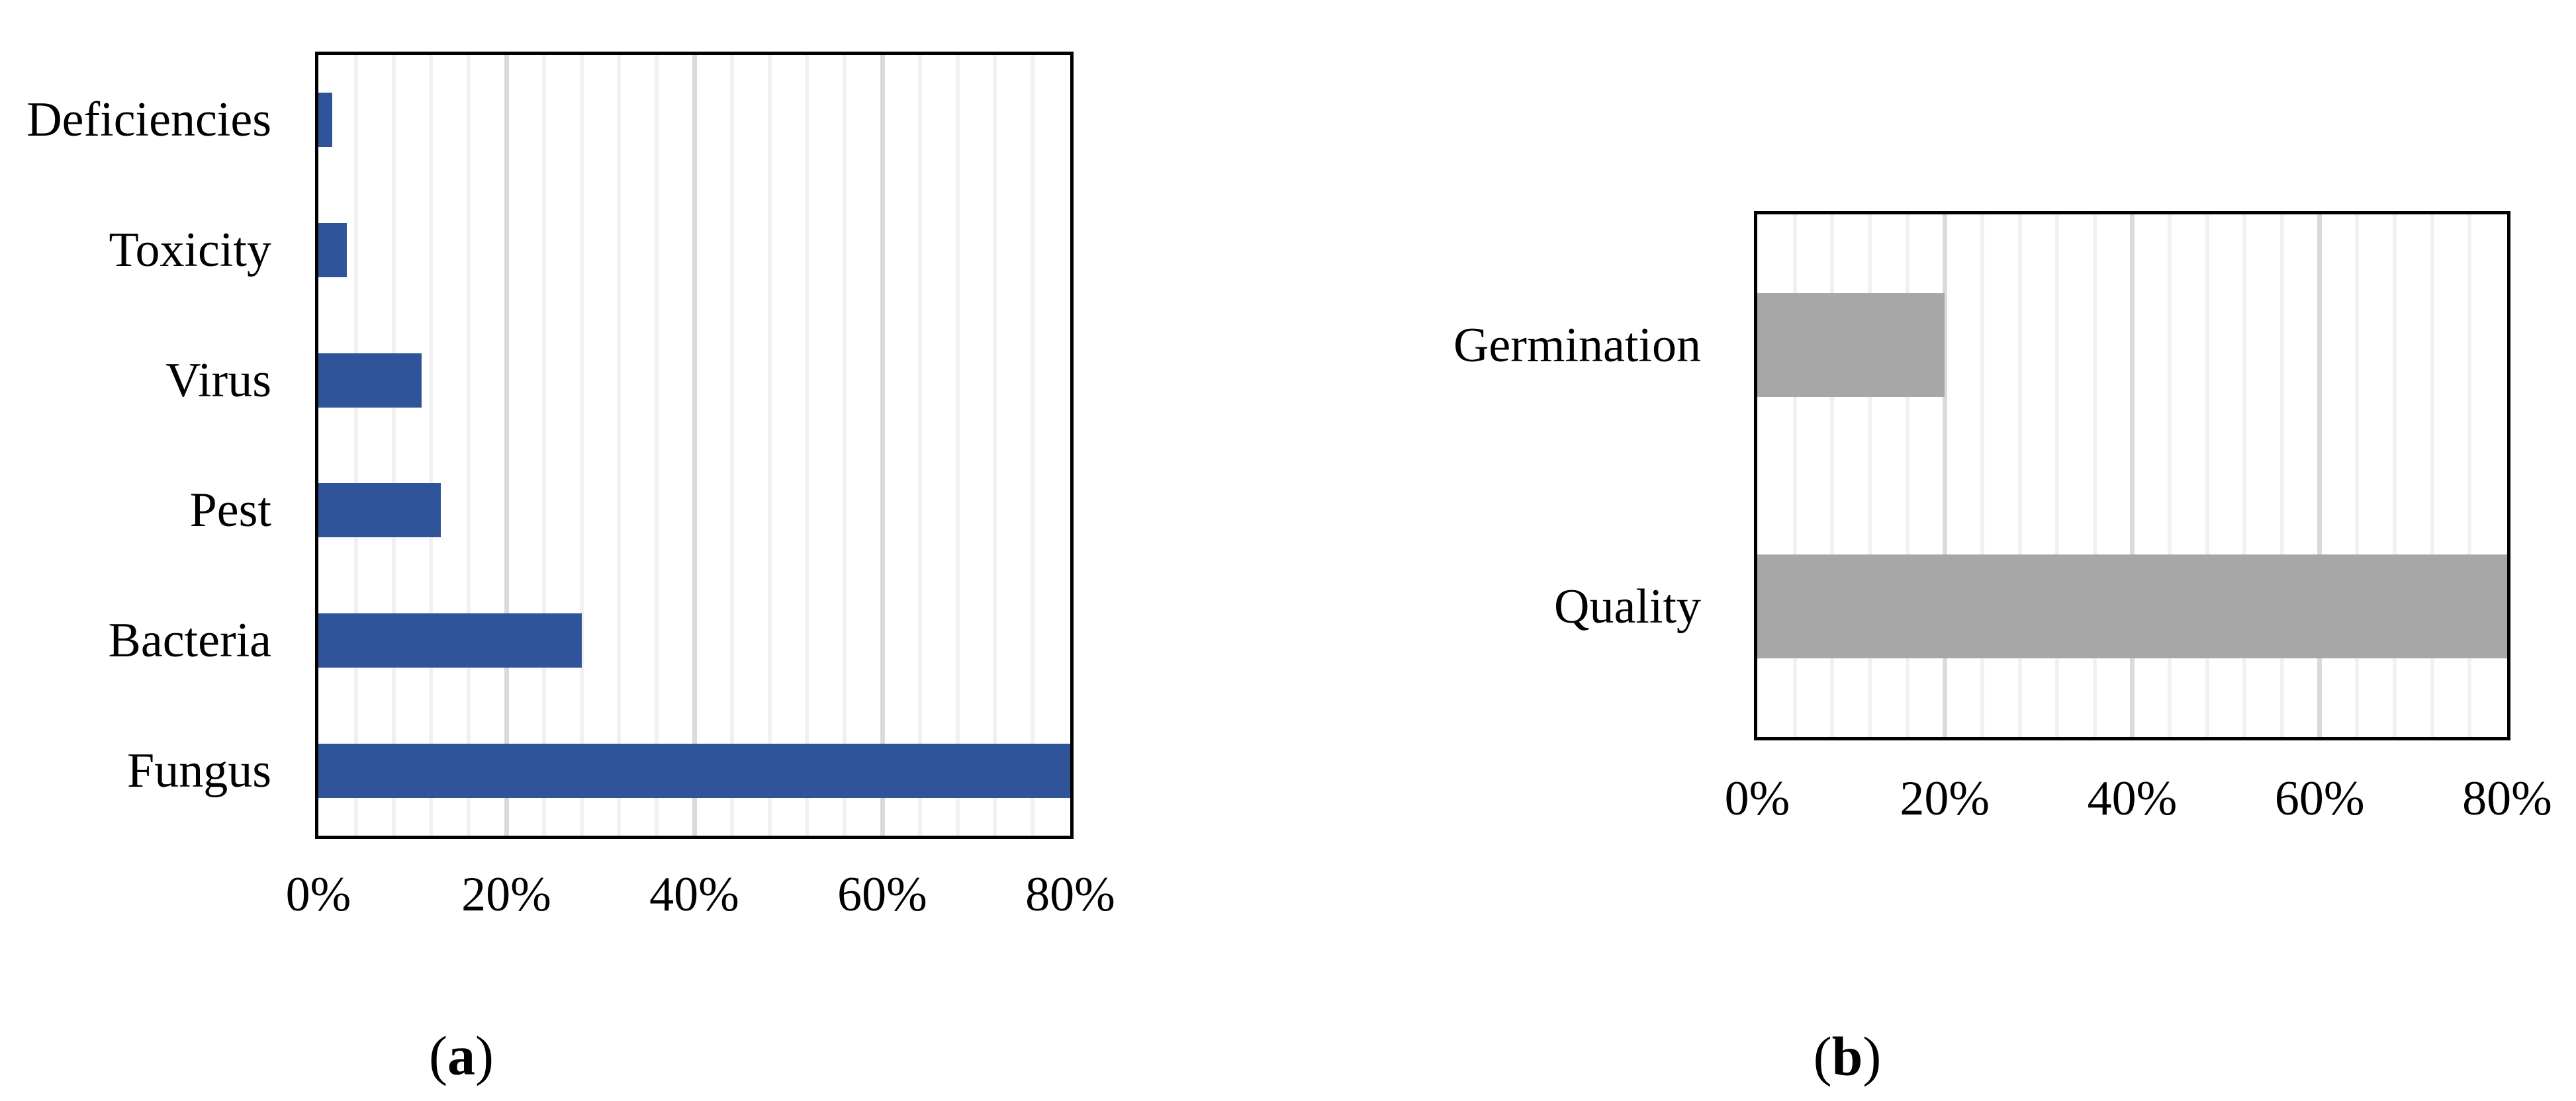 This screenshot has width=2576, height=1101. What do you see at coordinates (230, 510) in the screenshot?
I see `category-label-pest: Pest` at bounding box center [230, 510].